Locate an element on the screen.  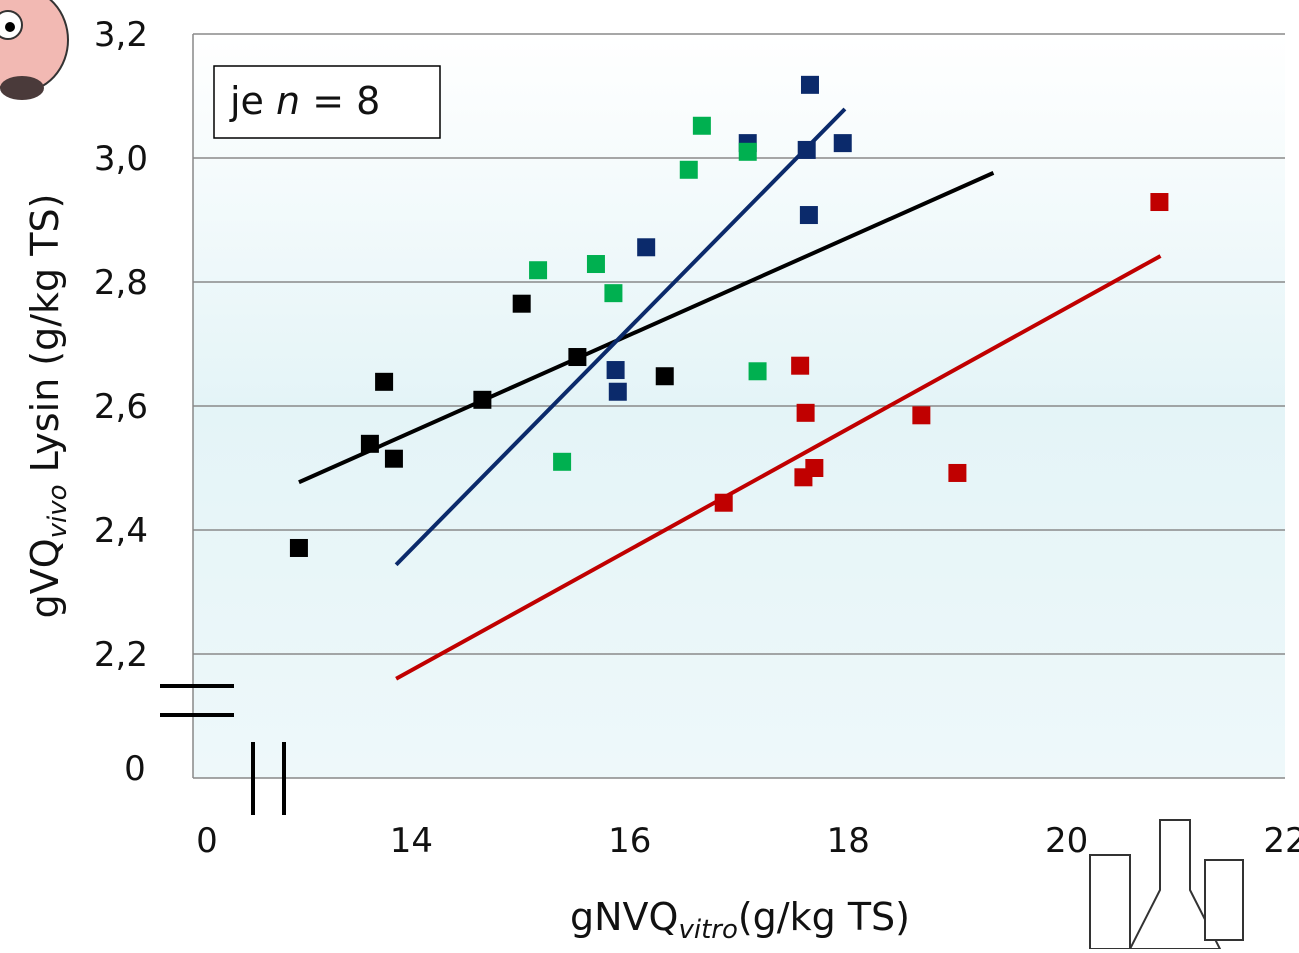
x-tick-label: 16 is located at coordinates (629, 841).